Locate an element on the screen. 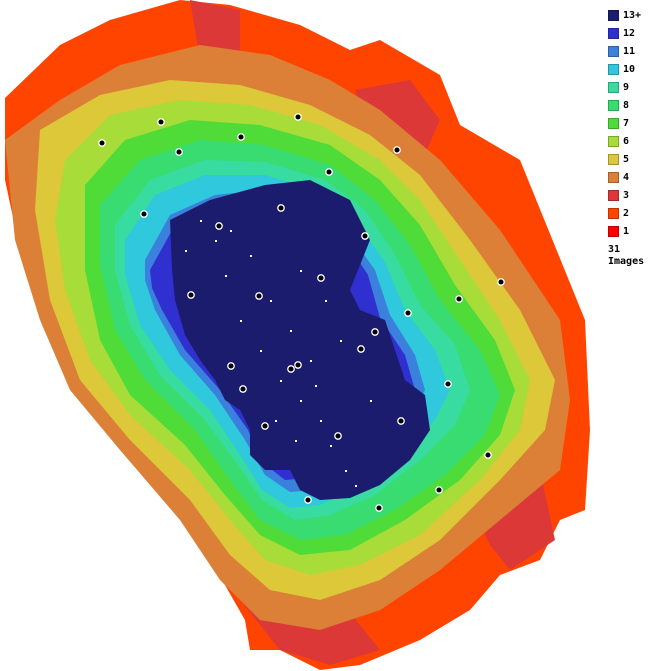  legend-item: 4 is located at coordinates (629, 177).